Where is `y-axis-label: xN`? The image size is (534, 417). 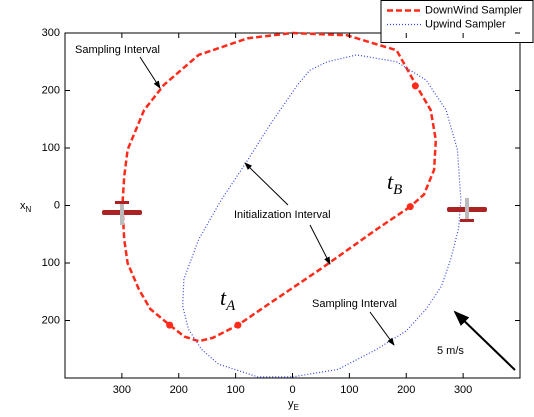
y-axis-label: xN is located at coordinates (26, 207).